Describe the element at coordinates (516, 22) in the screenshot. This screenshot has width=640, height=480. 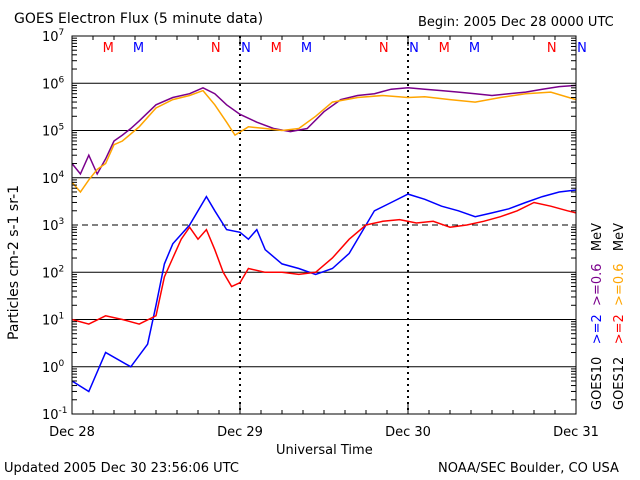
I see `begin-date: Begin: 2005 Dec 28 0000 UTC` at that location.